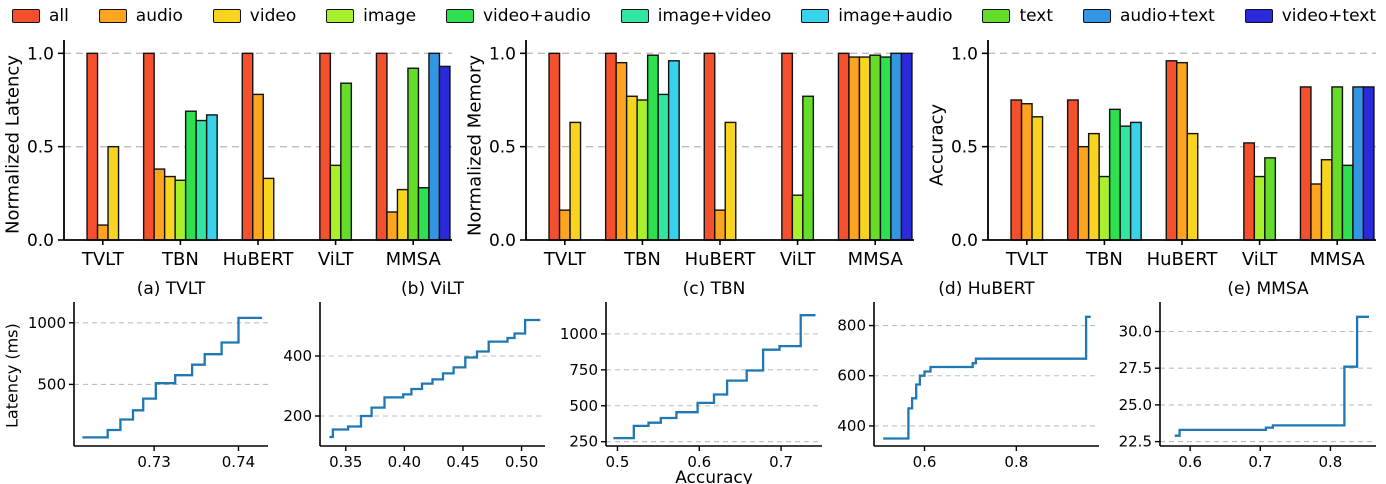  I want to click on legend-item-all: all, so click(40, 15).